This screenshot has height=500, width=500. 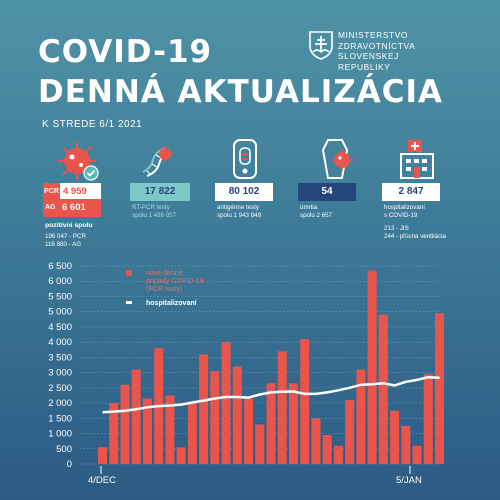 I want to click on legend-label-hospitalized: hospitalizovaní, so click(x=172, y=303).